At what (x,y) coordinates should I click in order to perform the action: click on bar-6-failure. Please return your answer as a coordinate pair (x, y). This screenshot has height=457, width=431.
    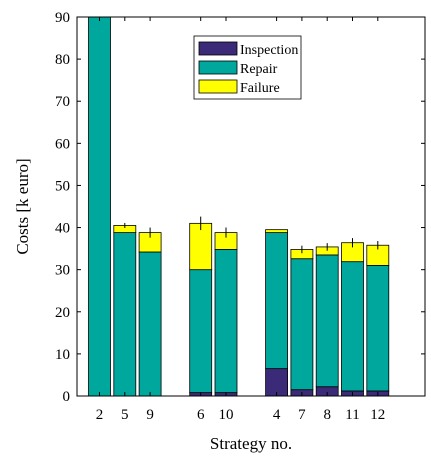
    Looking at the image, I should click on (201, 246).